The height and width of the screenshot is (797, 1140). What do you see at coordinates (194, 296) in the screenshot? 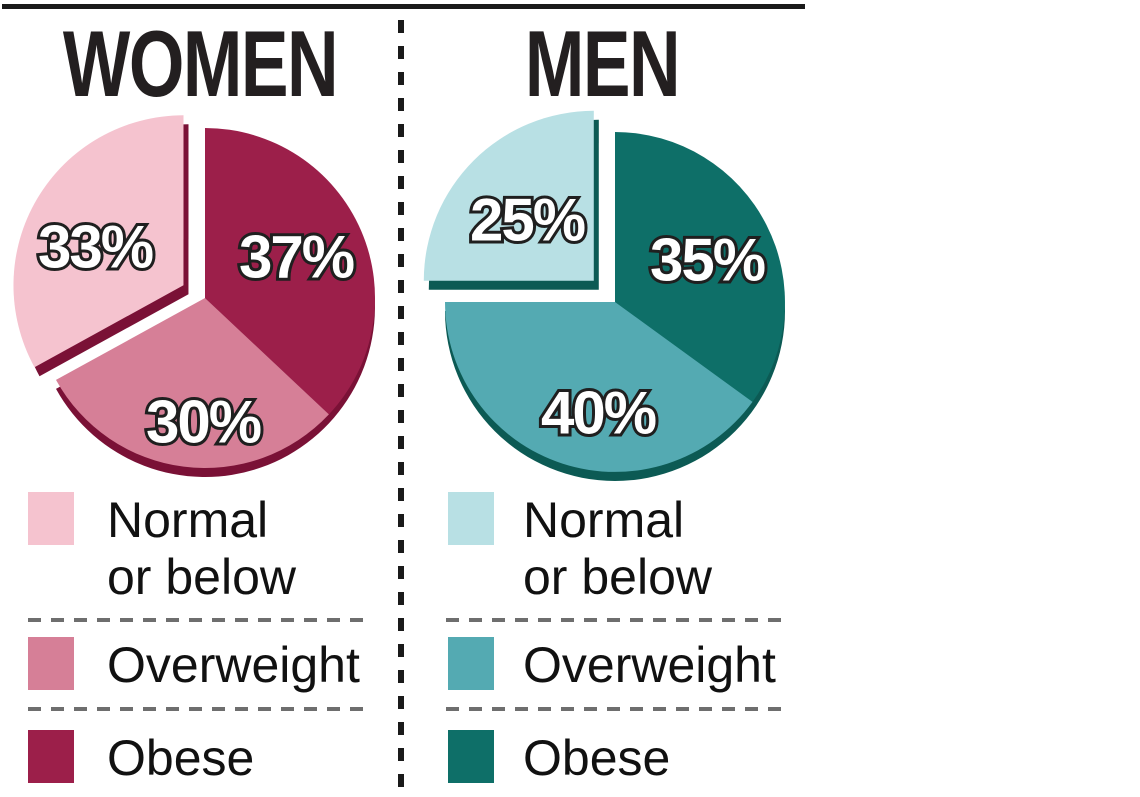
I see `pie-chart-women: 37% 30% 33%` at bounding box center [194, 296].